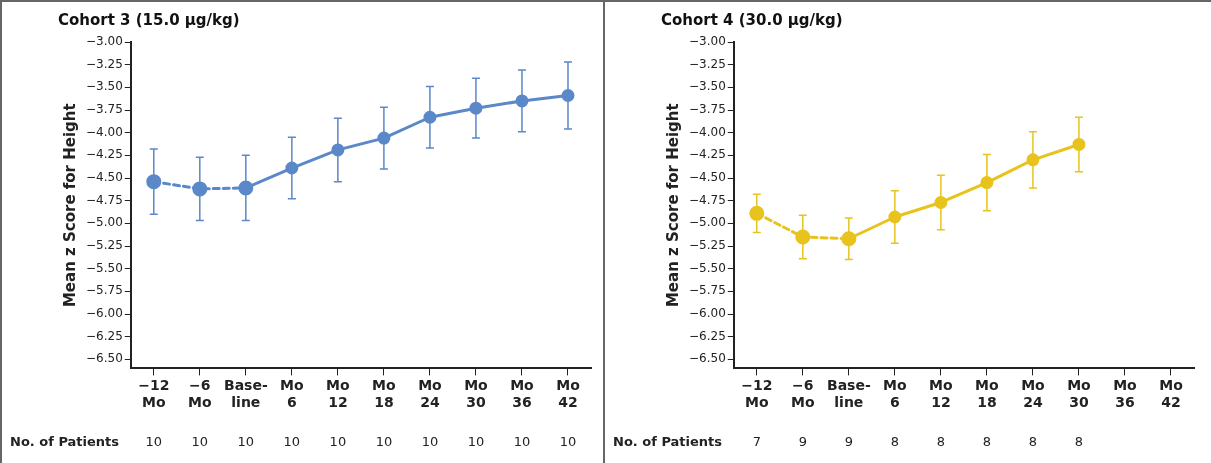  Describe the element at coordinates (756, 442) in the screenshot. I see `text: 7` at that location.